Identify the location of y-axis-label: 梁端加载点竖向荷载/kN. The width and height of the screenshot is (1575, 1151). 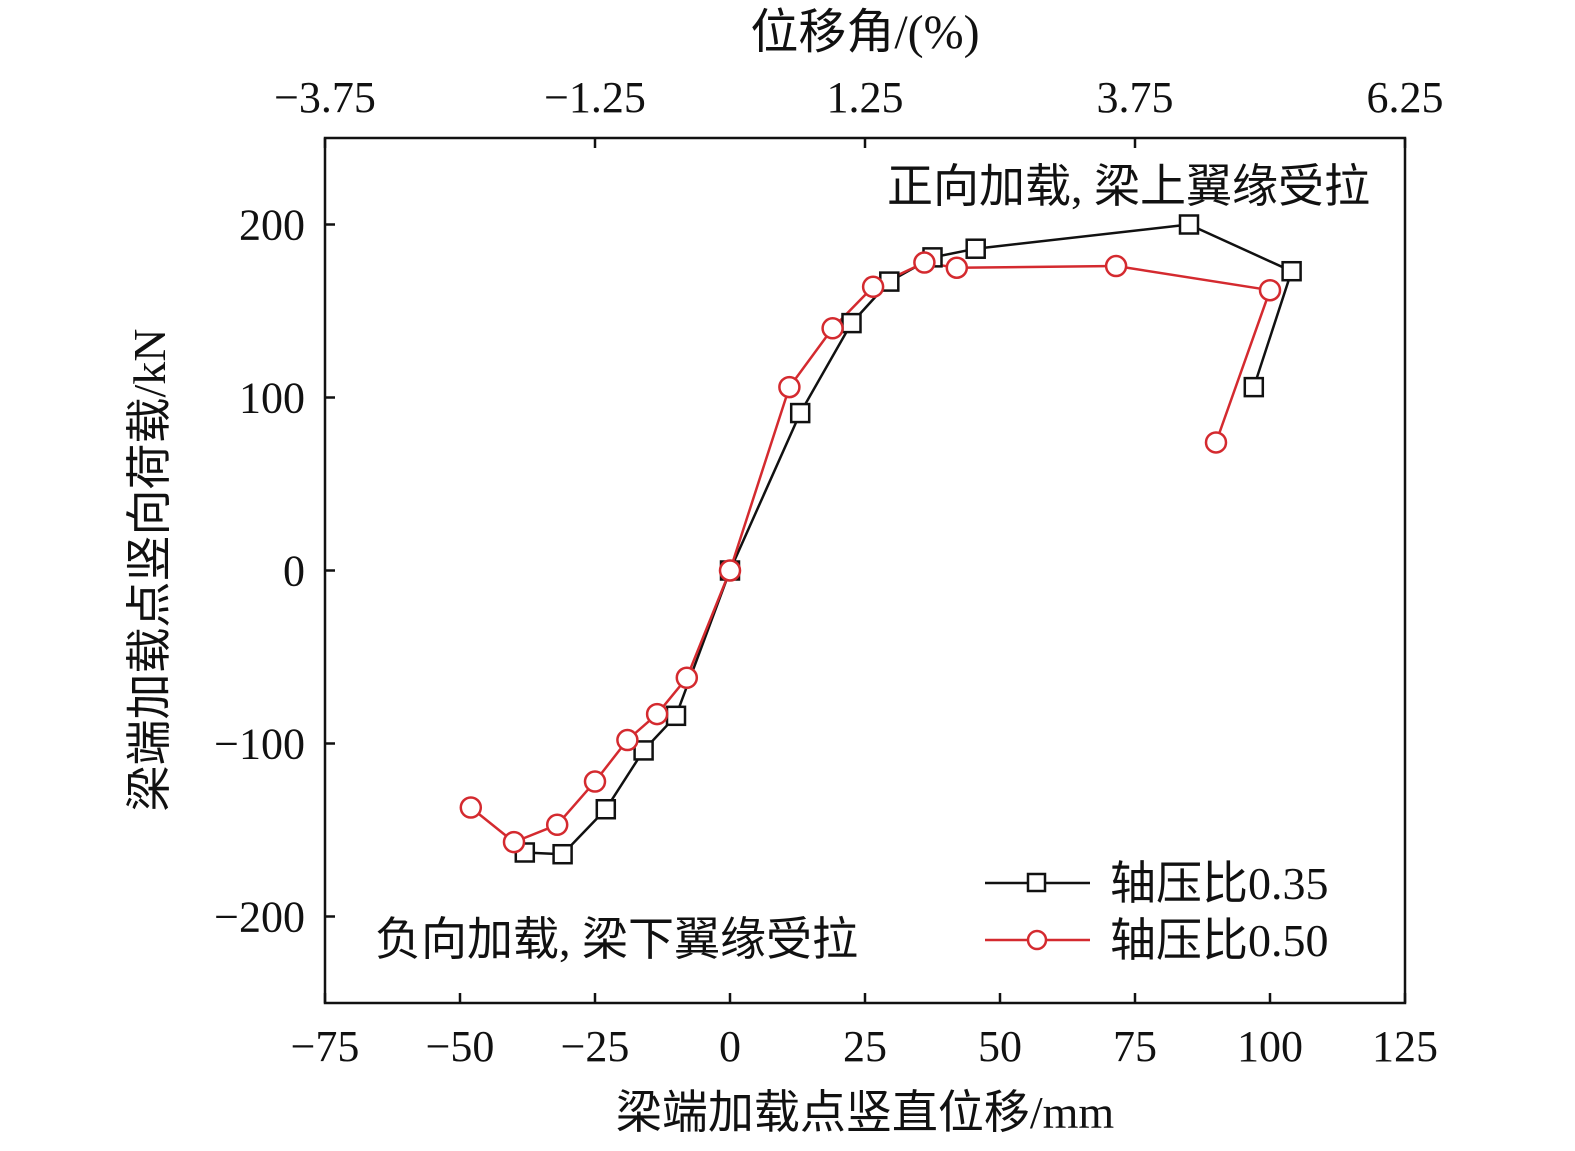
(149, 570).